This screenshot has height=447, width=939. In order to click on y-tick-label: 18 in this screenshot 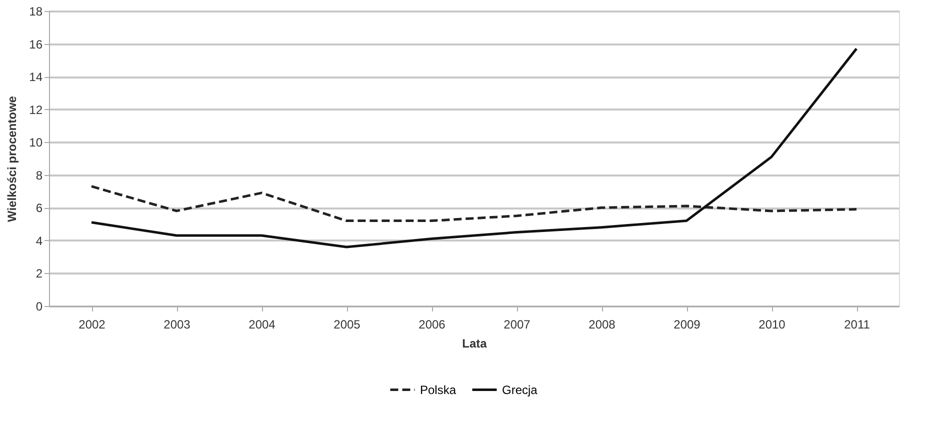, I will do `click(36, 11)`.